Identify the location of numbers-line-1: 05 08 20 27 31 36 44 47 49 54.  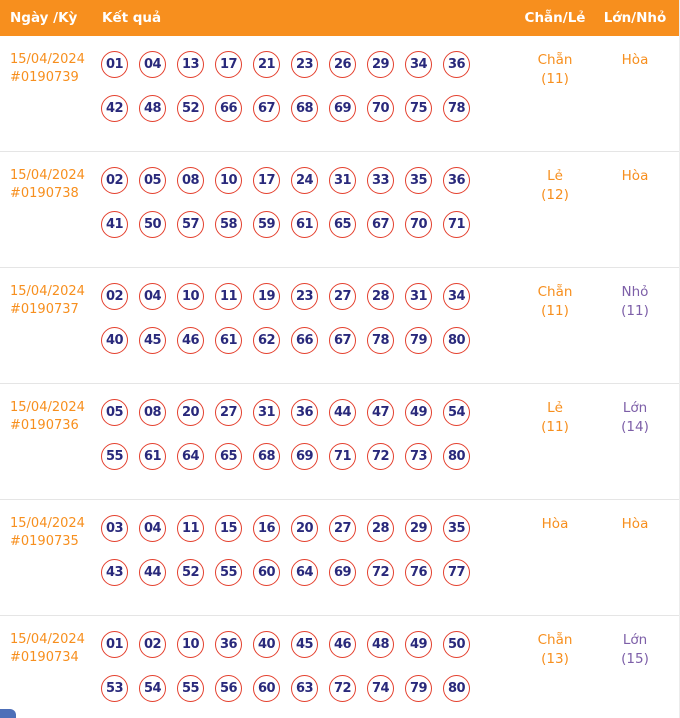
(310, 412).